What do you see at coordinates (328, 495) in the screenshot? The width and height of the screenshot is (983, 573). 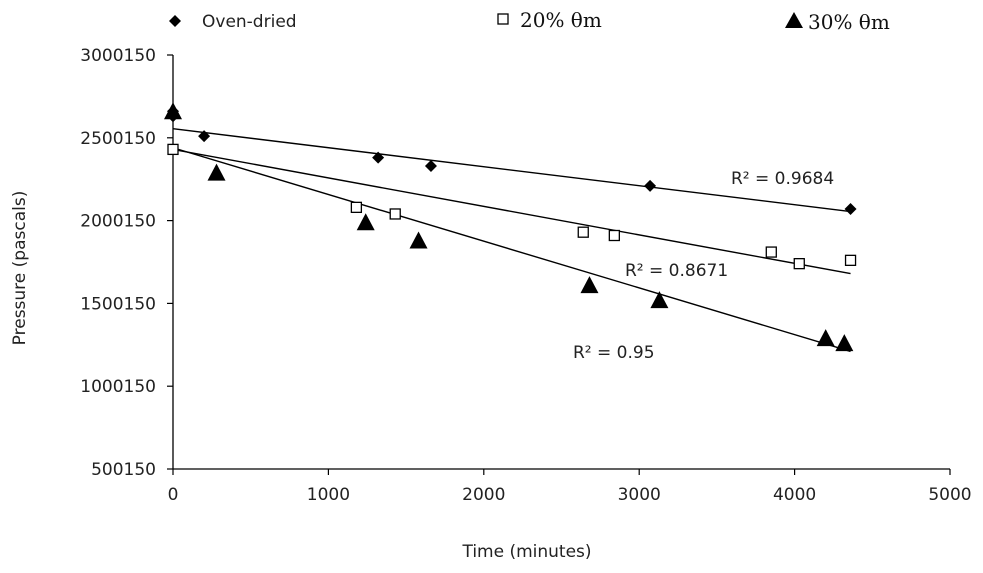 I see `x-tick-label: 1000` at bounding box center [328, 495].